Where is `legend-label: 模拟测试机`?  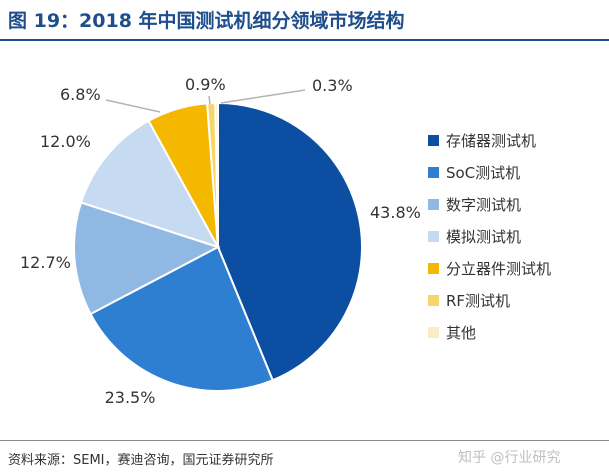 legend-label: 模拟测试机 is located at coordinates (484, 236).